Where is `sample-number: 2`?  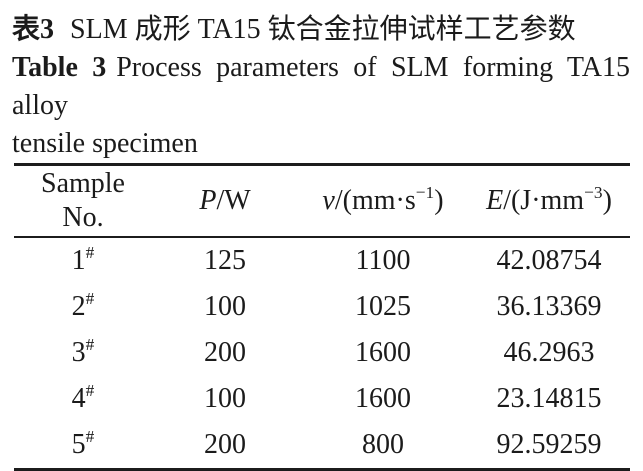
sample-number: 2 is located at coordinates (78, 306).